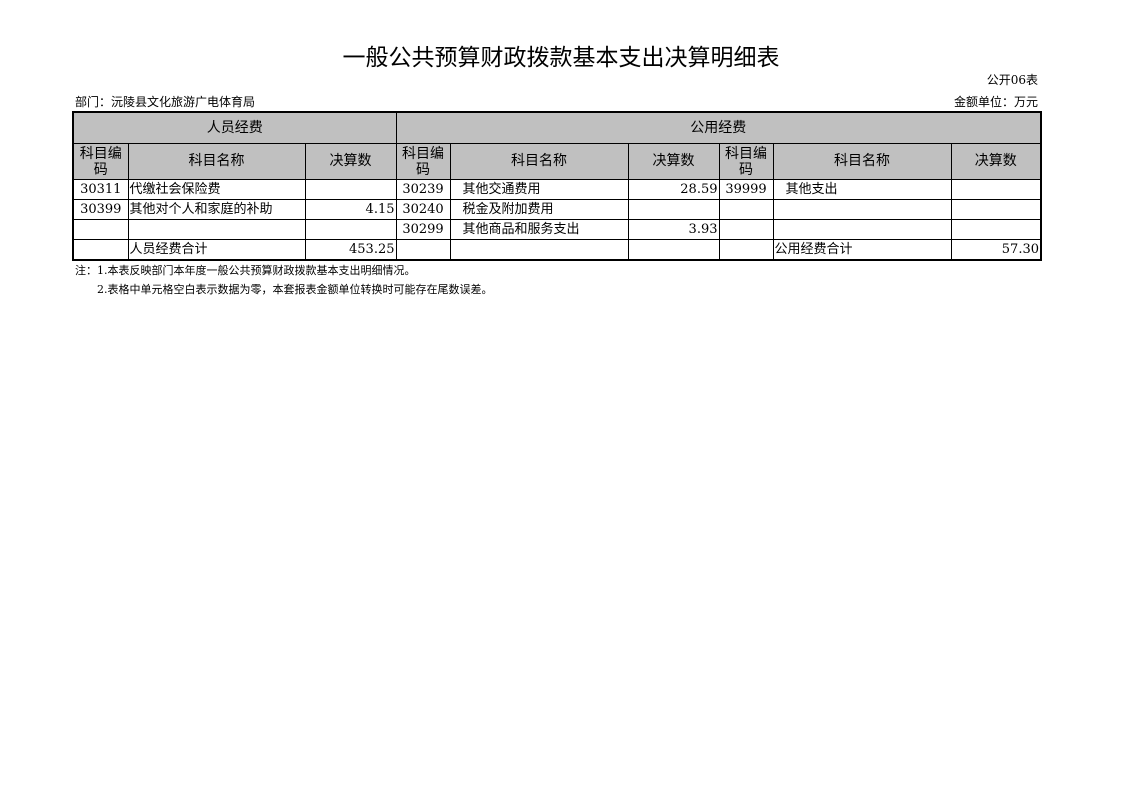 This screenshot has width=1122, height=793. I want to click on table-row: 30399 其他对个人和家庭的补助 4.15 30240 税金及附加费用, so click(557, 209).